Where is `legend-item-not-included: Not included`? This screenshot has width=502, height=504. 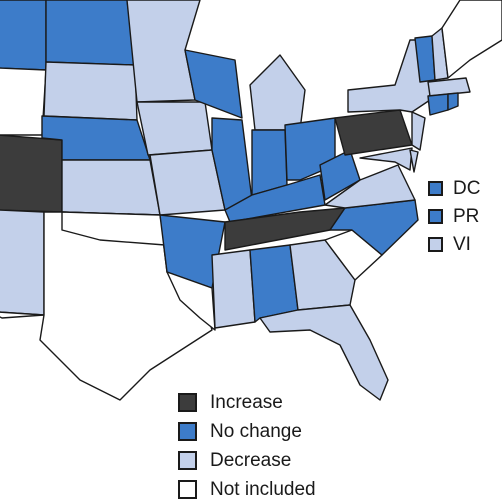
legend-item-not-included: Not included is located at coordinates (247, 489).